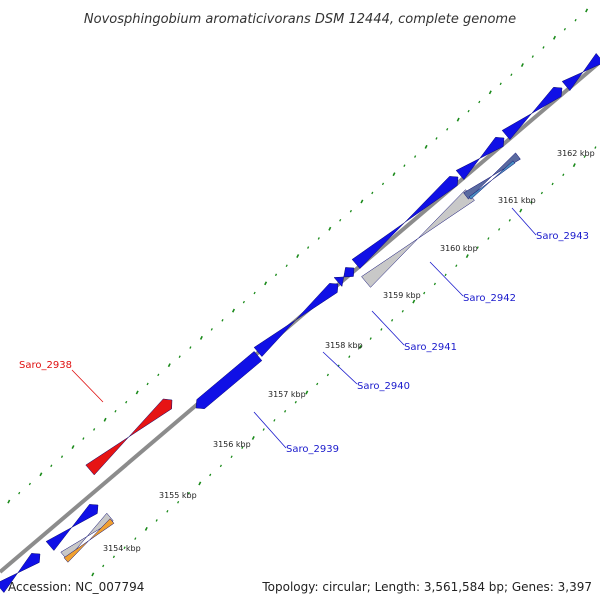  I want to click on tick-label: 3160 kbp, so click(459, 248).